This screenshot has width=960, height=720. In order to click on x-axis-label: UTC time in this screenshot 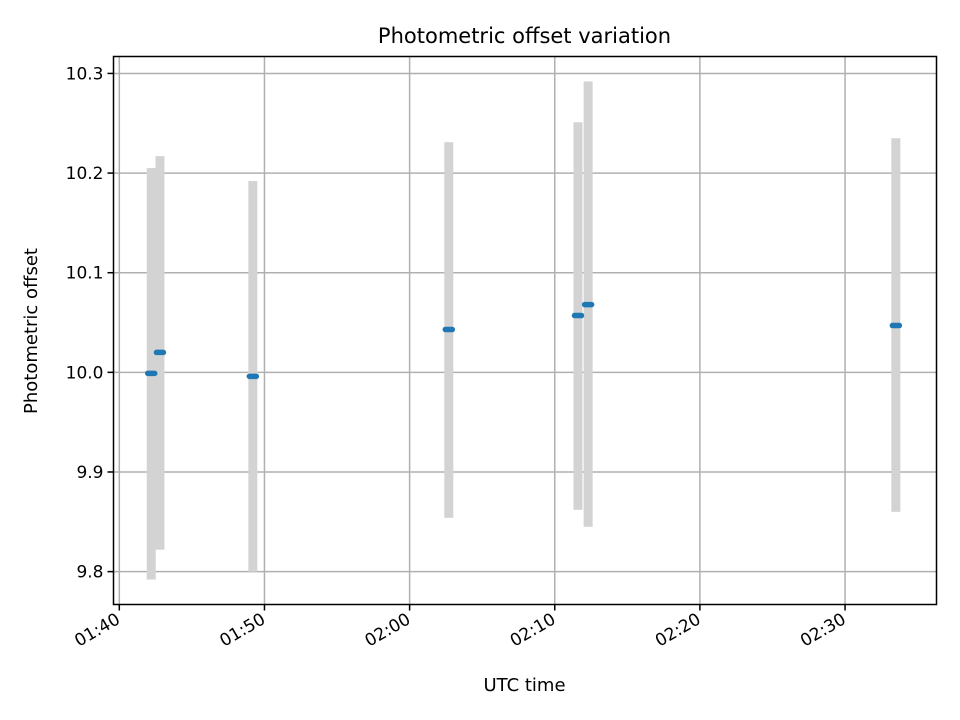, I will do `click(524, 685)`.